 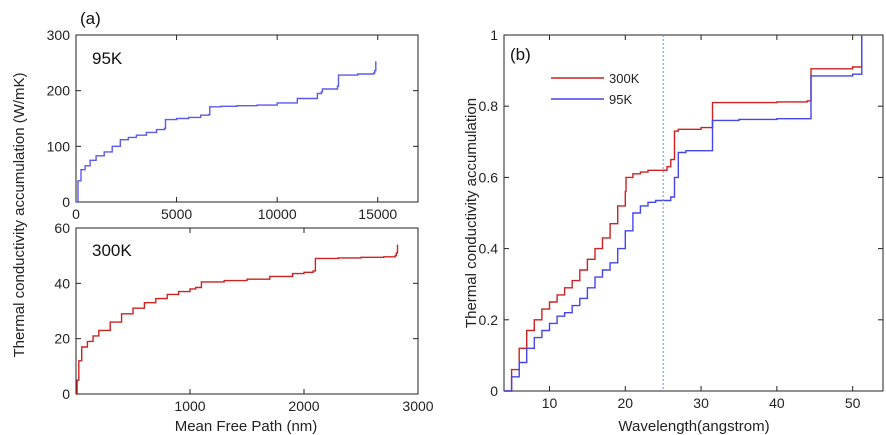 What do you see at coordinates (777, 403) in the screenshot?
I see `x-tick-label: 40` at bounding box center [777, 403].